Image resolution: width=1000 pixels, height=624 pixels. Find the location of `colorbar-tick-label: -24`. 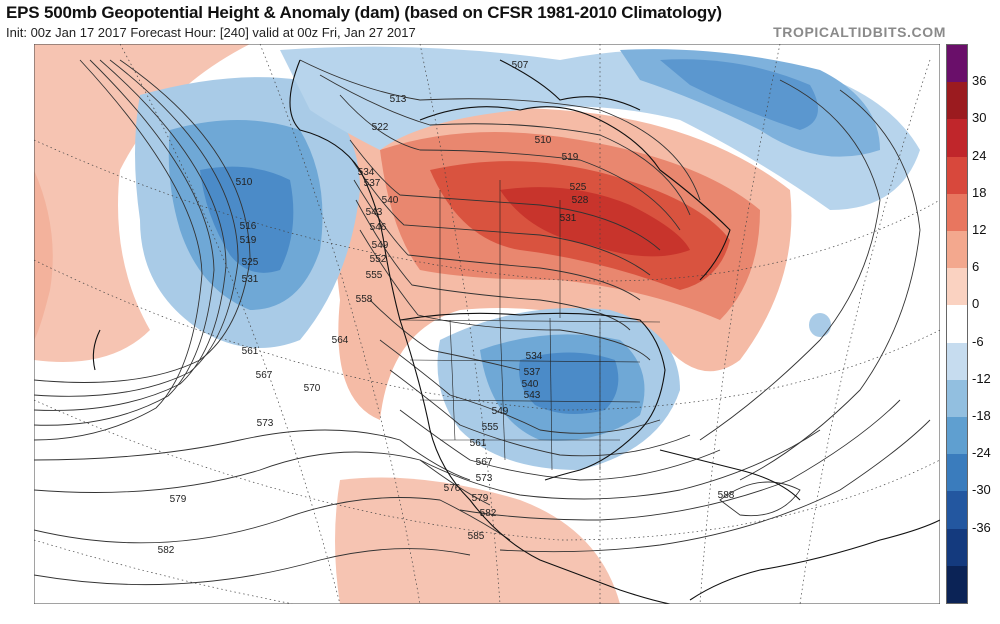

colorbar-tick-label: -24 is located at coordinates (981, 453).